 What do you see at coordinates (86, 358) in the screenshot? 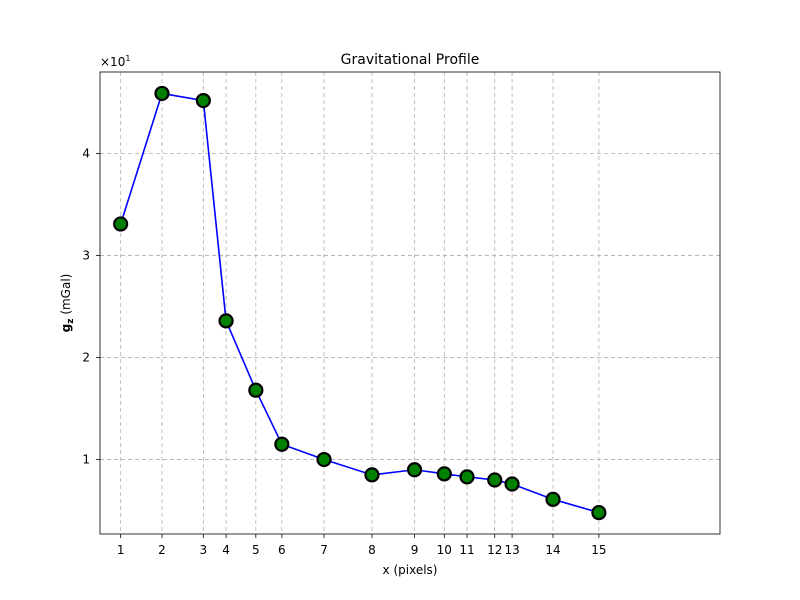
I see `y-tick-label: 2` at bounding box center [86, 358].